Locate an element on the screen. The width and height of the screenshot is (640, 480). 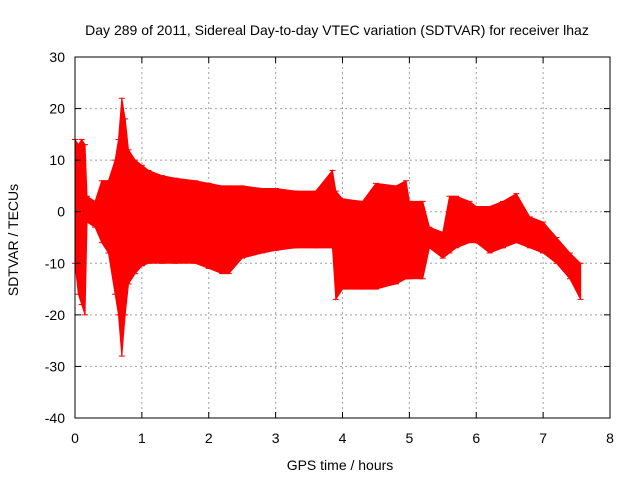
x-tick-label: 6 is located at coordinates (476, 438).